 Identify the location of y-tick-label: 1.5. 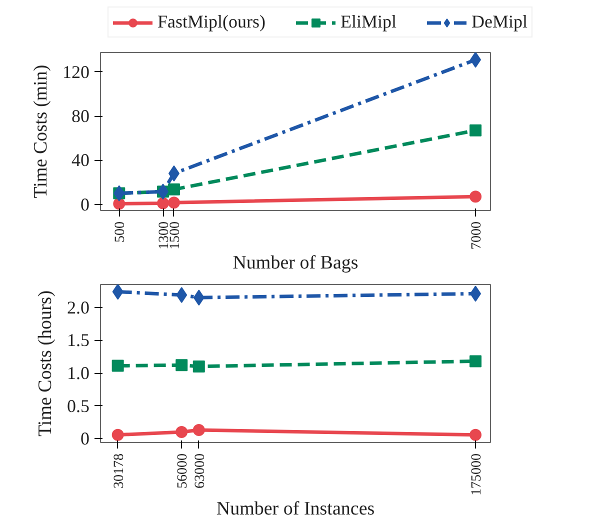
(78, 340).